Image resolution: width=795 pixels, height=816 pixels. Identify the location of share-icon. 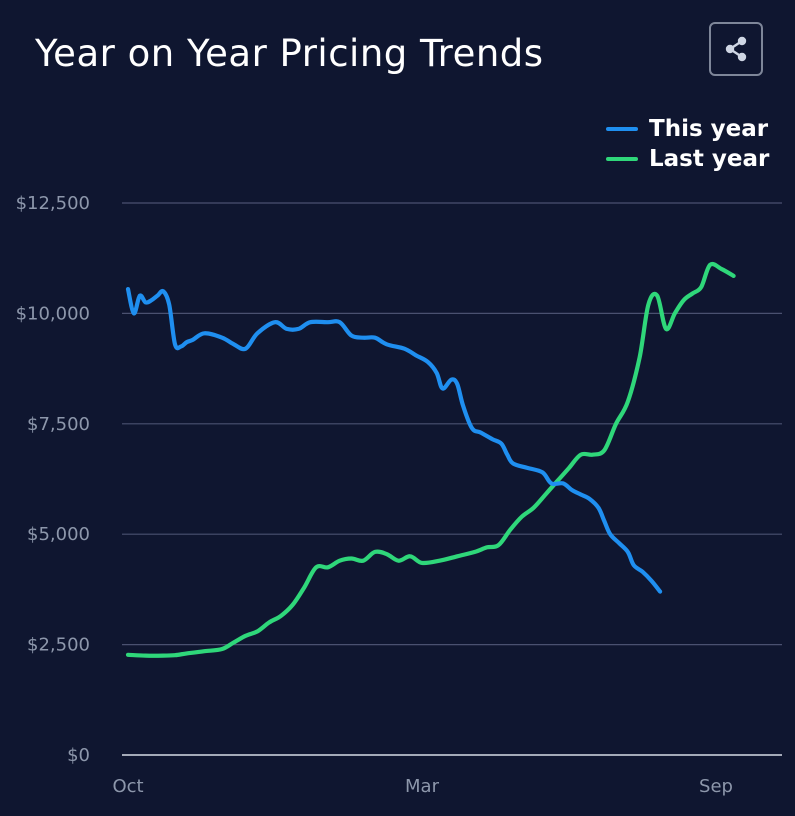
(736, 49).